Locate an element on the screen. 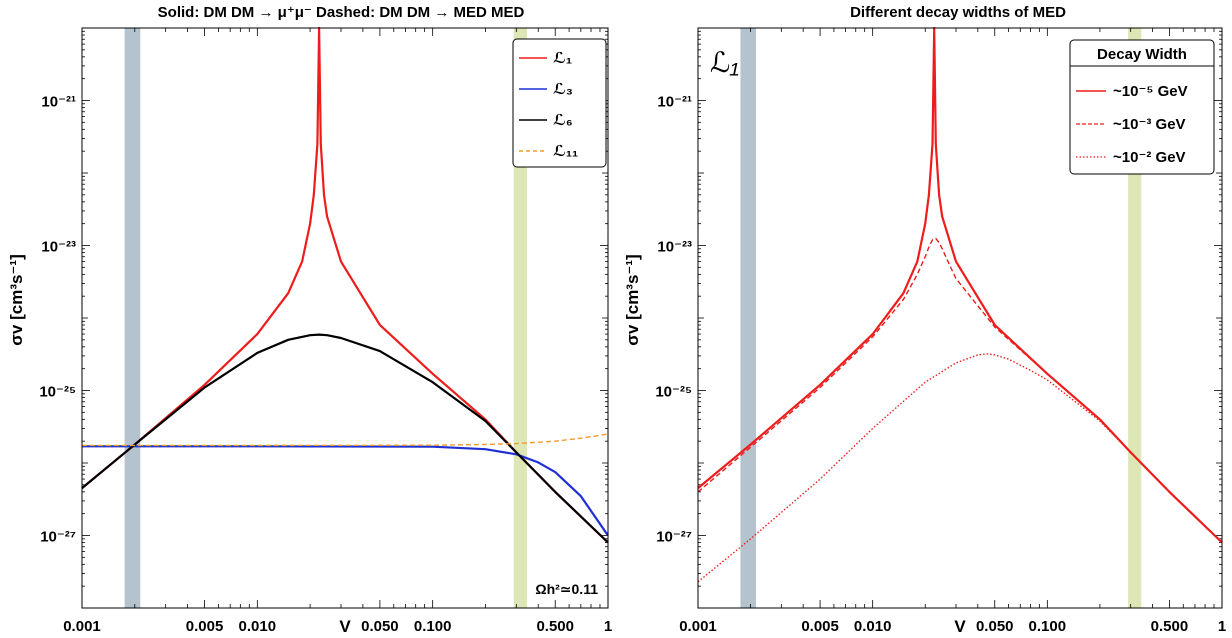 Image resolution: width=1232 pixels, height=638 pixels. legend-item: ~10⁻⁵ GeV is located at coordinates (1132, 91).